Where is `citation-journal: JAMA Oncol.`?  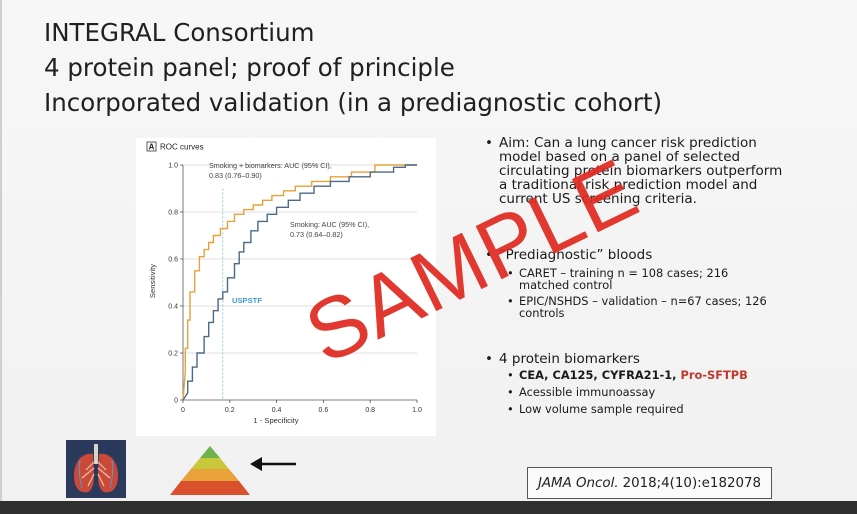
citation-journal: JAMA Oncol. is located at coordinates (578, 483).